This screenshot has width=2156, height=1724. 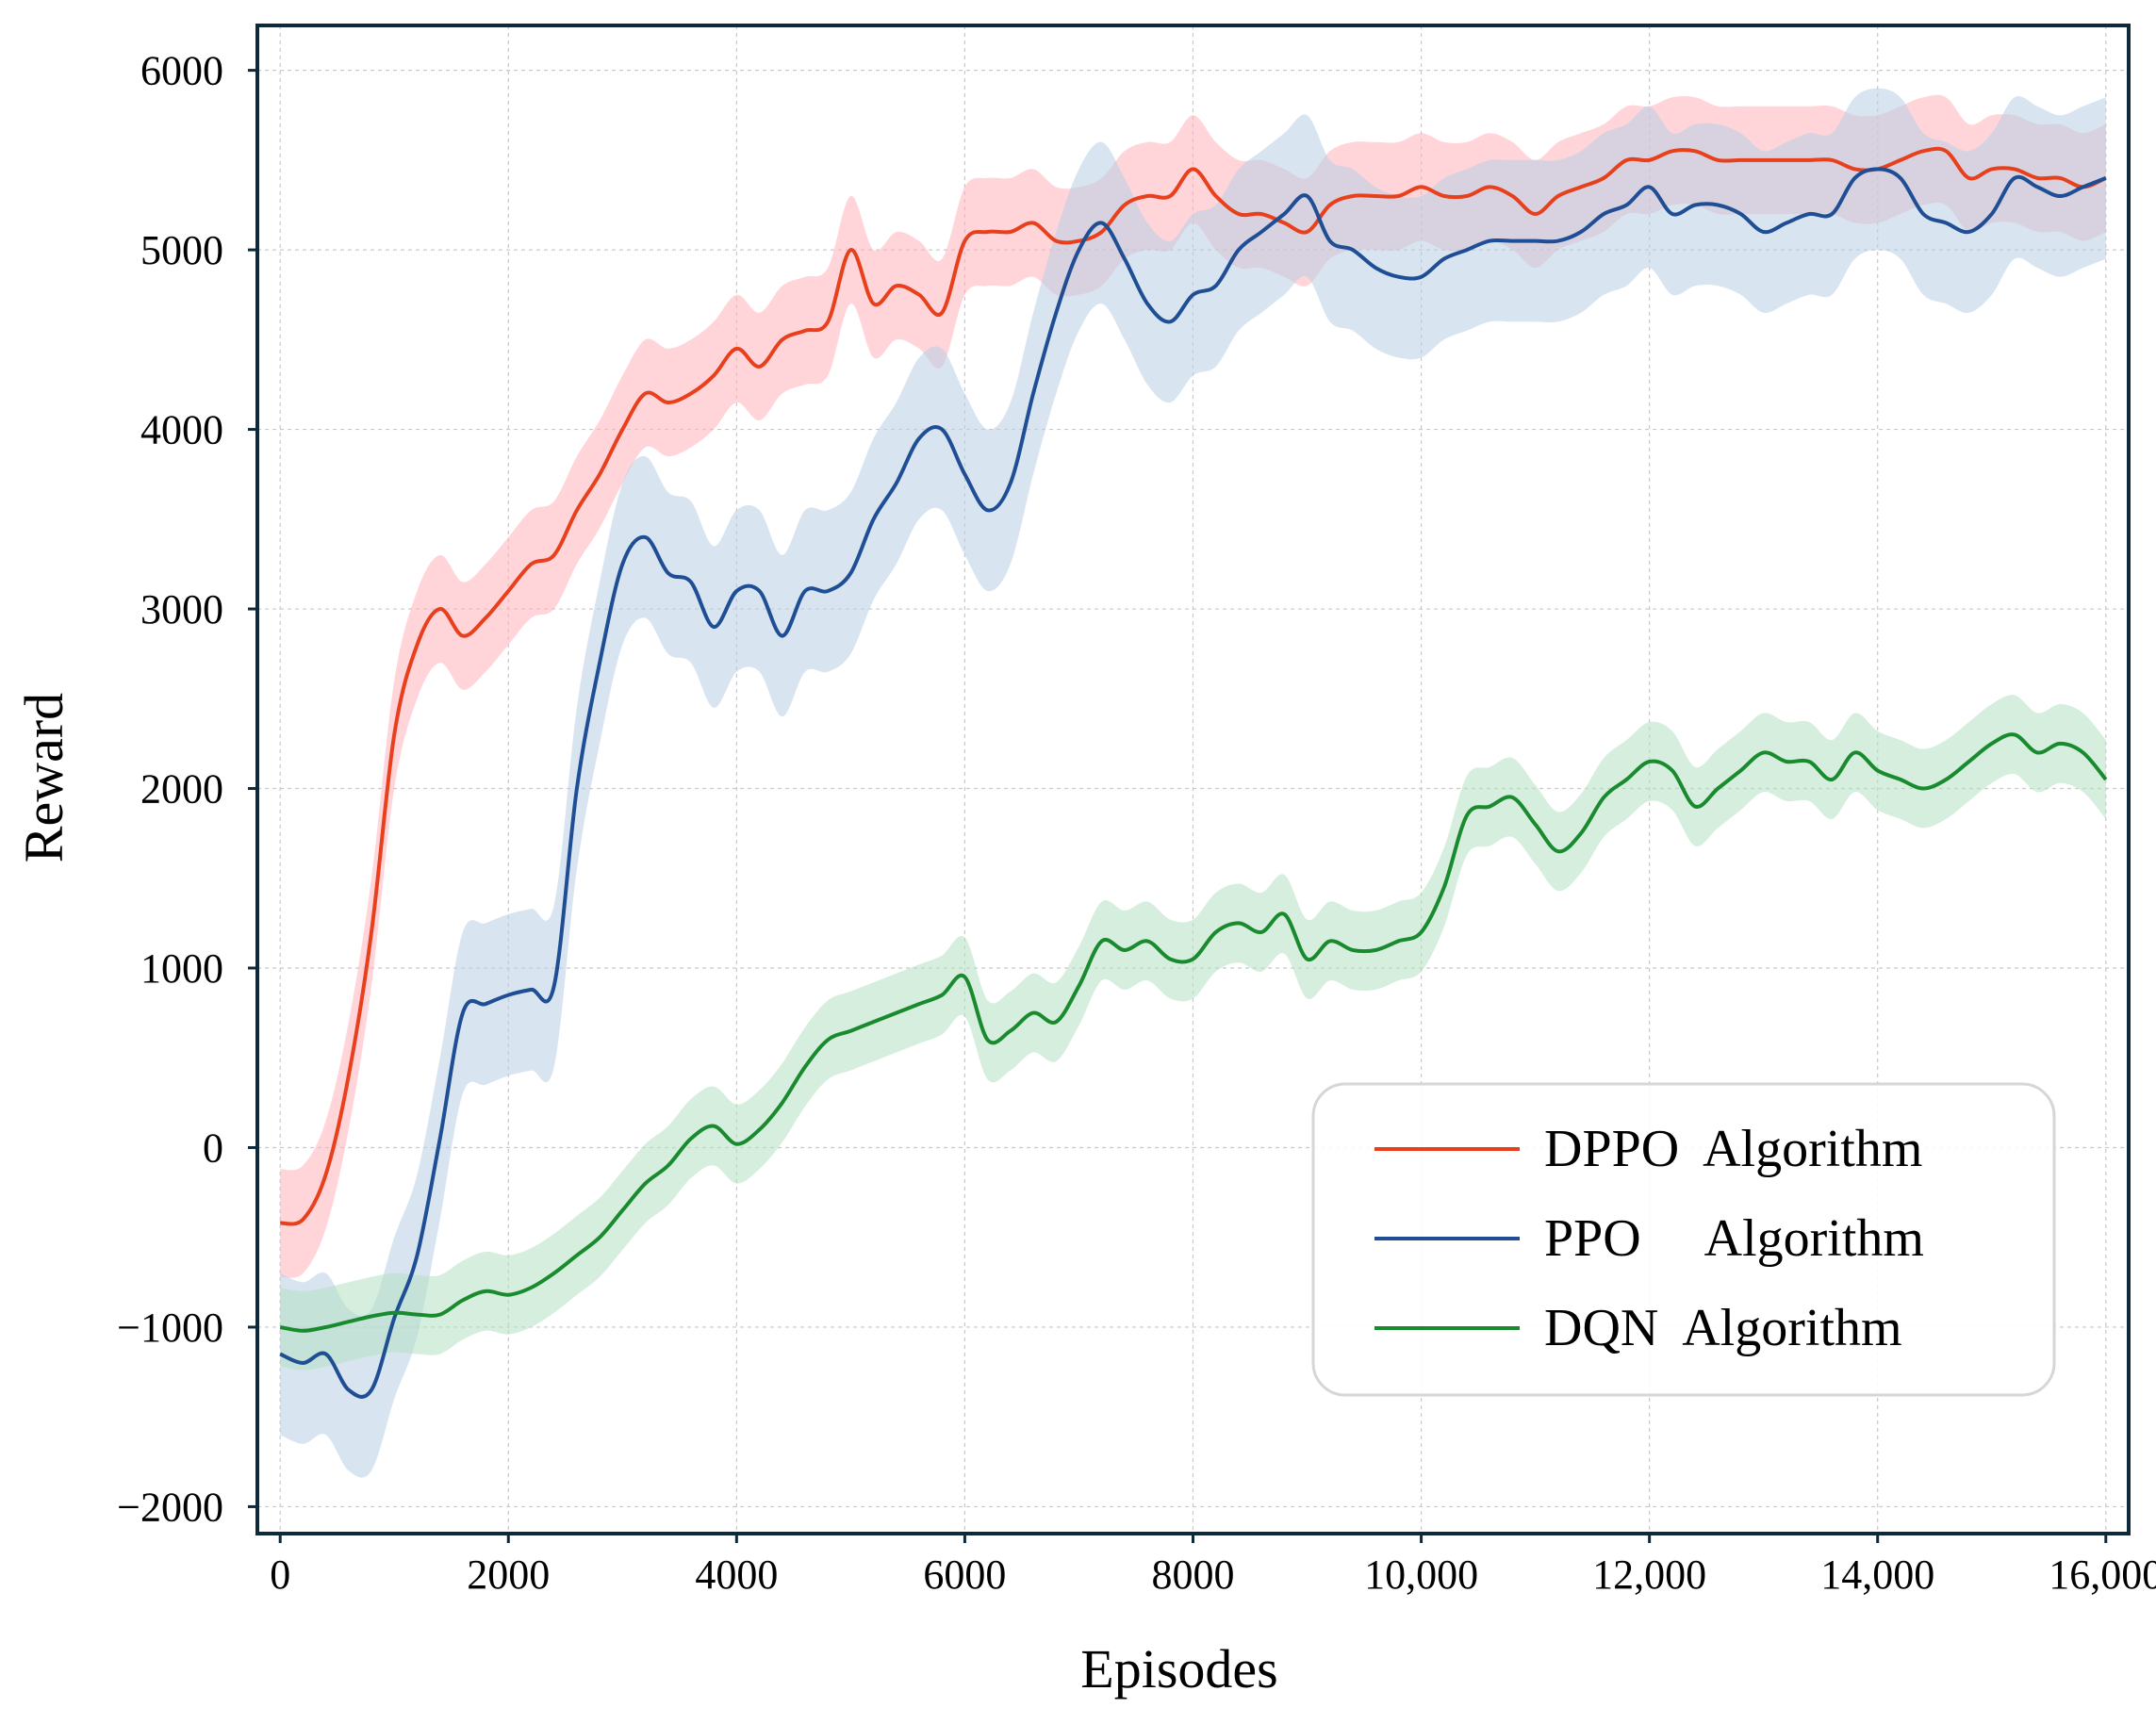 I want to click on y-tick-label: 1000, so click(x=181, y=968).